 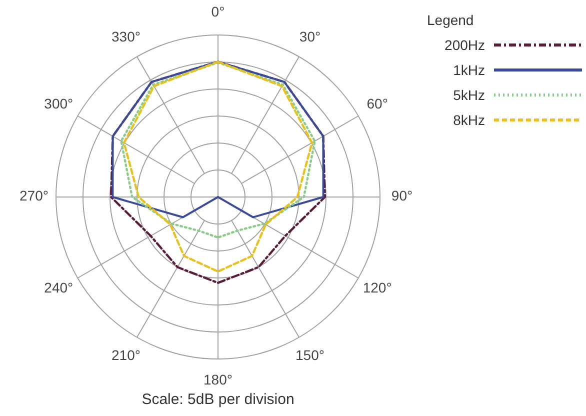 I want to click on spoke-label: 300°, so click(x=59, y=104).